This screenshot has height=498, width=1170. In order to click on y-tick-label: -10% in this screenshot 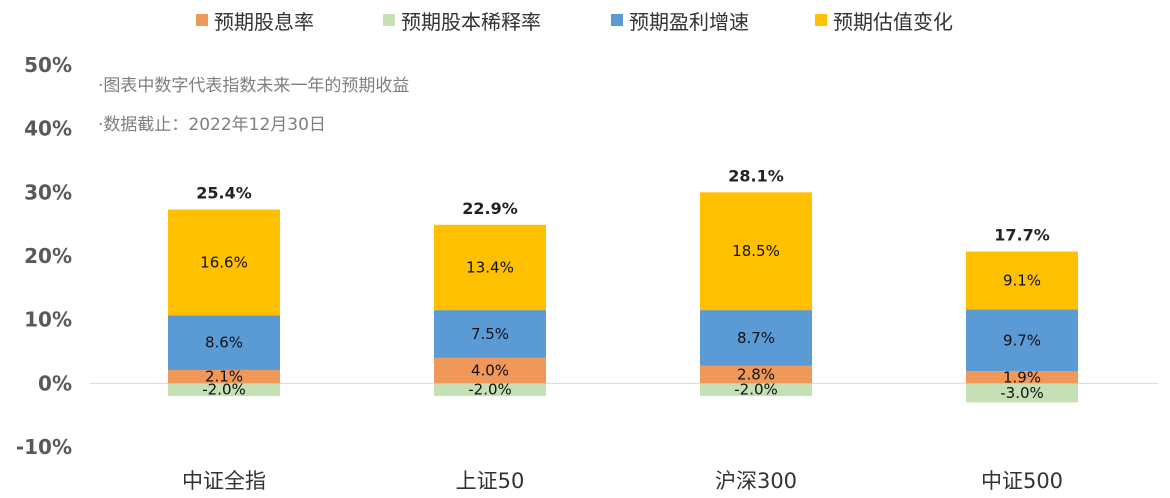, I will do `click(44, 447)`.